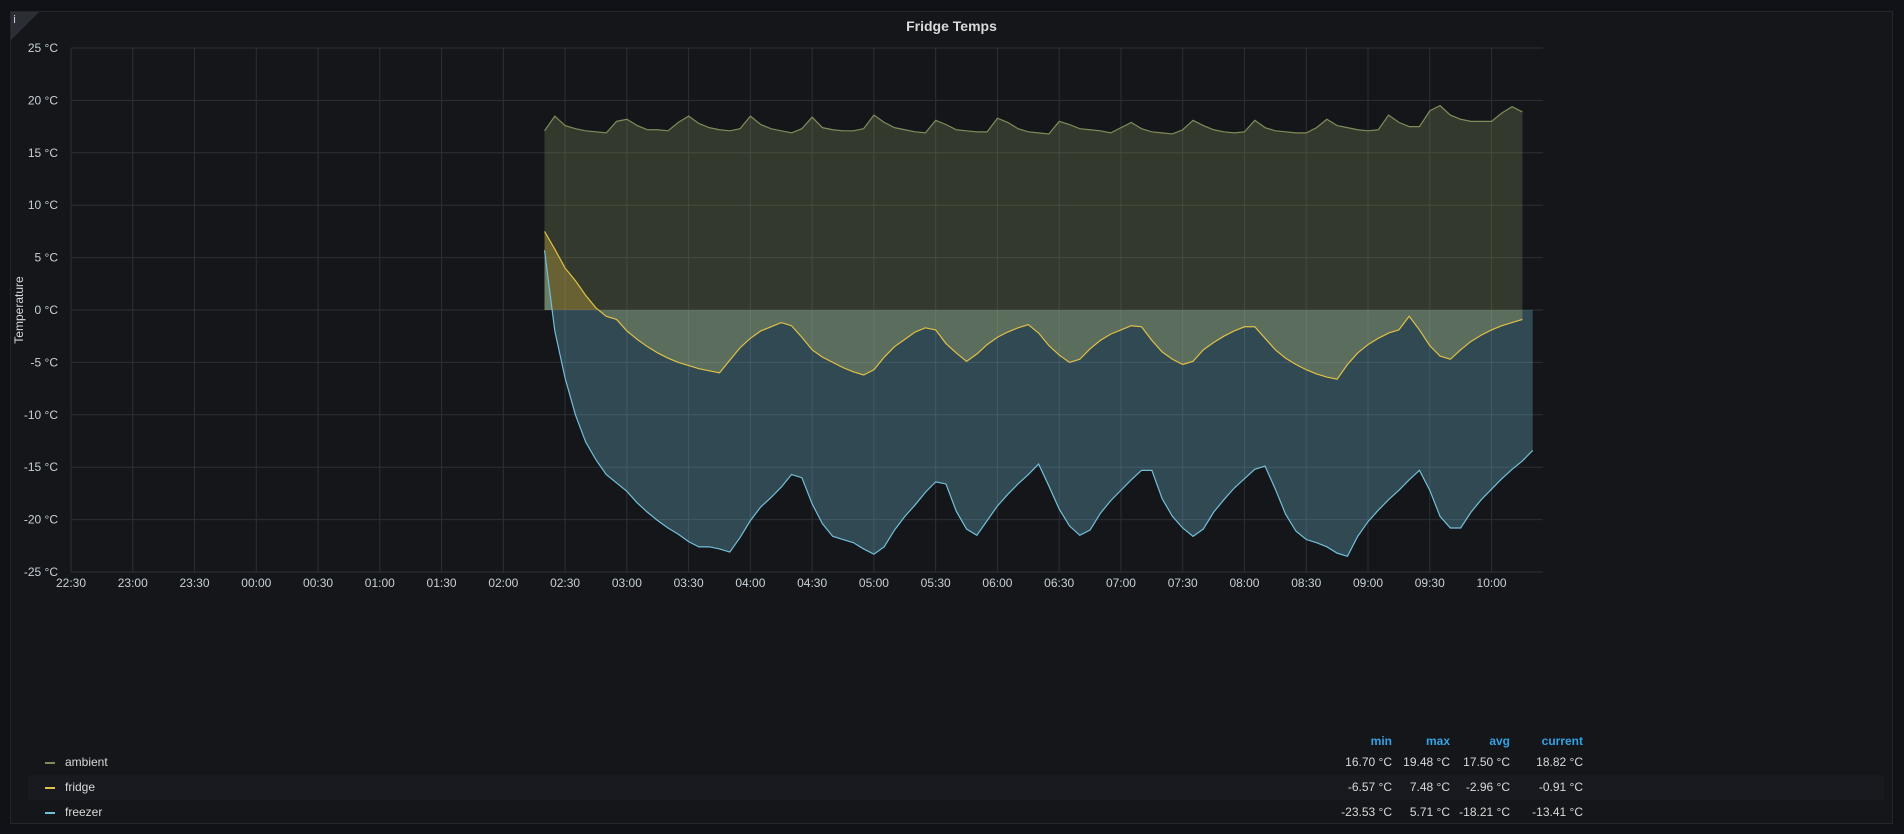 The image size is (1904, 834). I want to click on x-tick-label: 00:00, so click(256, 583).